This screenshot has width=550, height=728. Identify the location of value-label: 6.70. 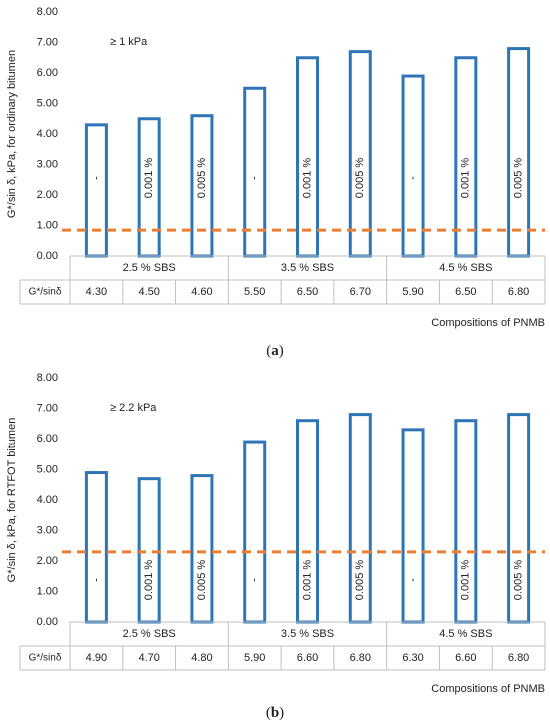
(360, 292).